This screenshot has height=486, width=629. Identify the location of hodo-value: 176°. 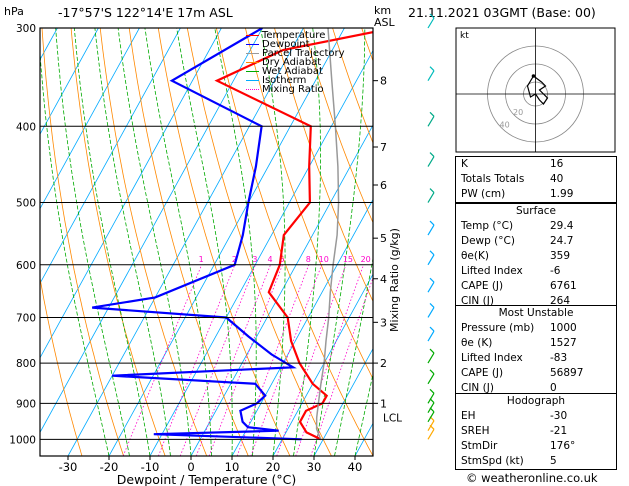
(563, 446).